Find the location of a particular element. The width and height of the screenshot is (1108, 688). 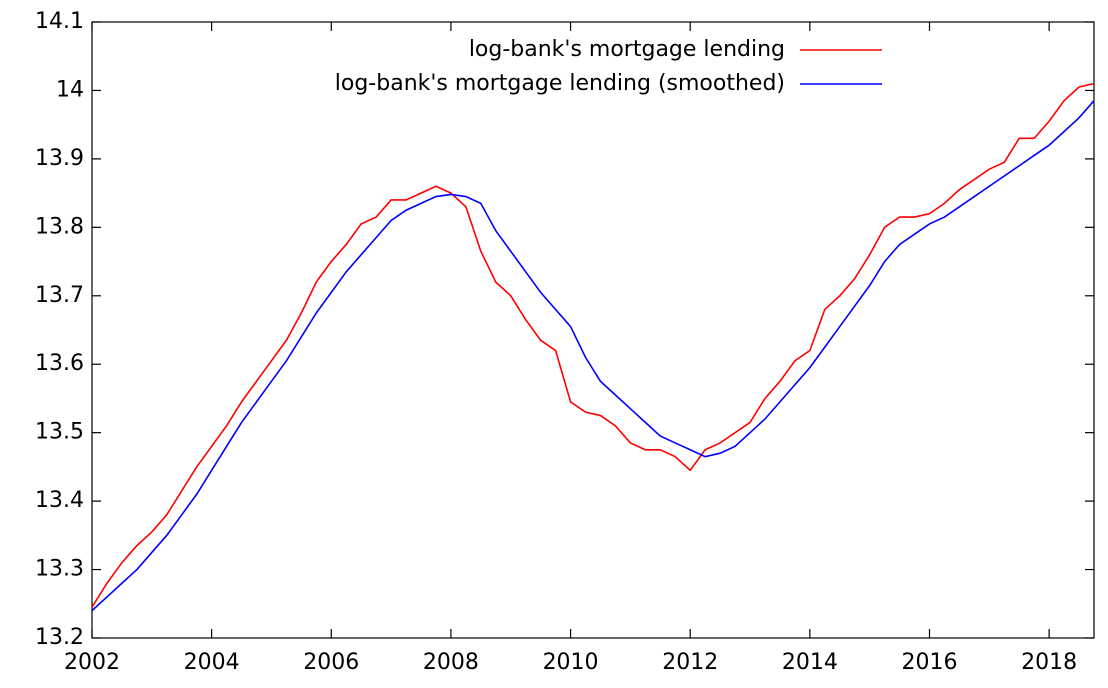

legend-label: log-bank's mortgage lending is located at coordinates (627, 49).